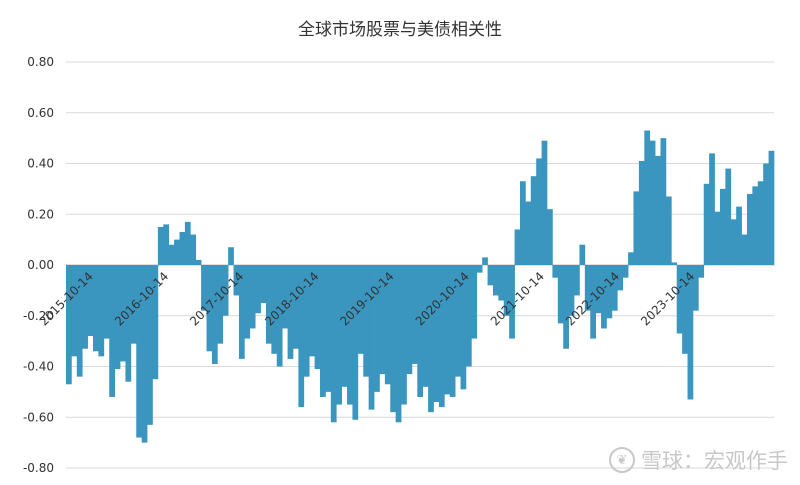 Image resolution: width=800 pixels, height=485 pixels. I want to click on y-tick-label: -0.40, so click(38, 367).